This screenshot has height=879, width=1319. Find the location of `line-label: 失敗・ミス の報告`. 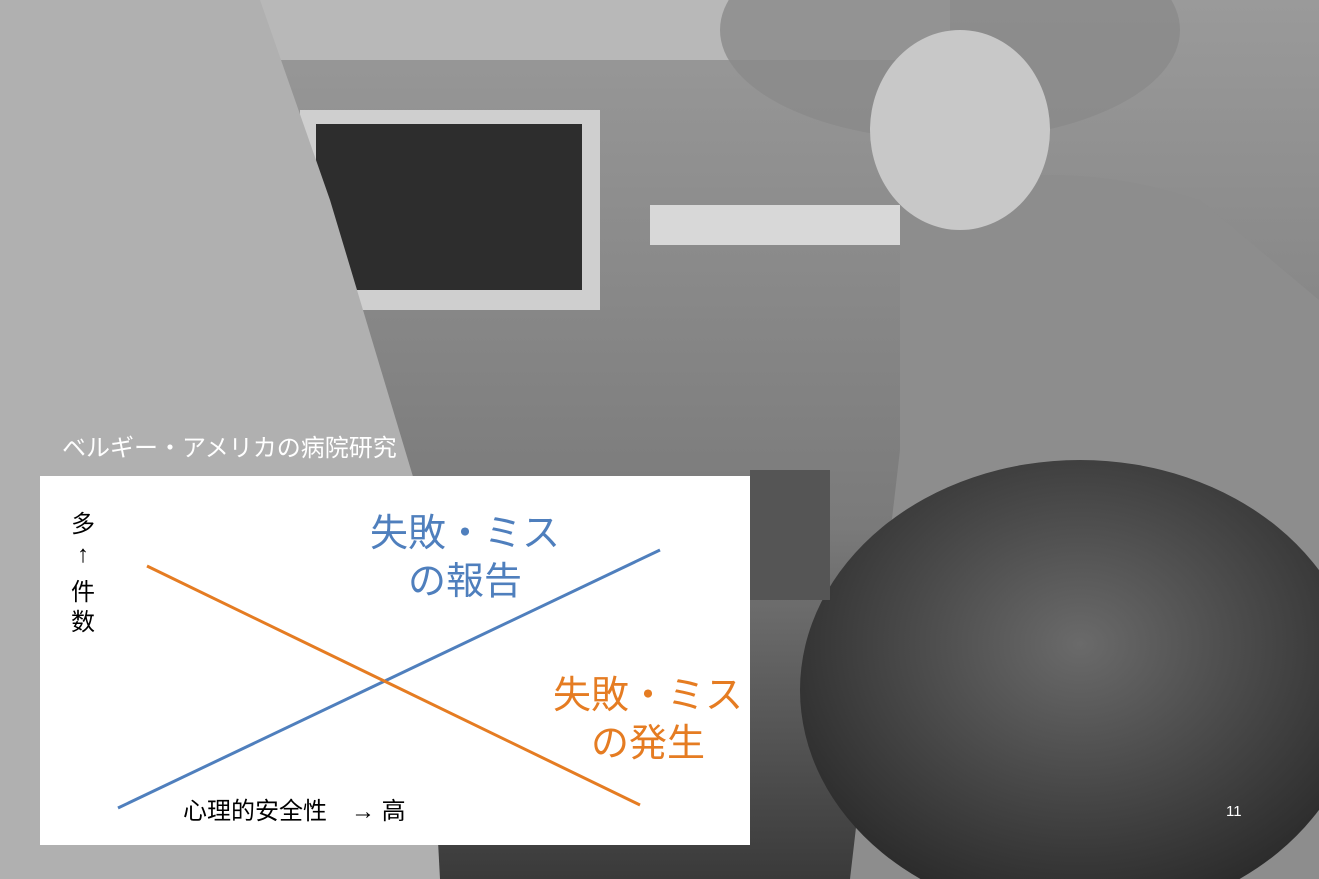

line-label: 失敗・ミス の報告 is located at coordinates (465, 558).